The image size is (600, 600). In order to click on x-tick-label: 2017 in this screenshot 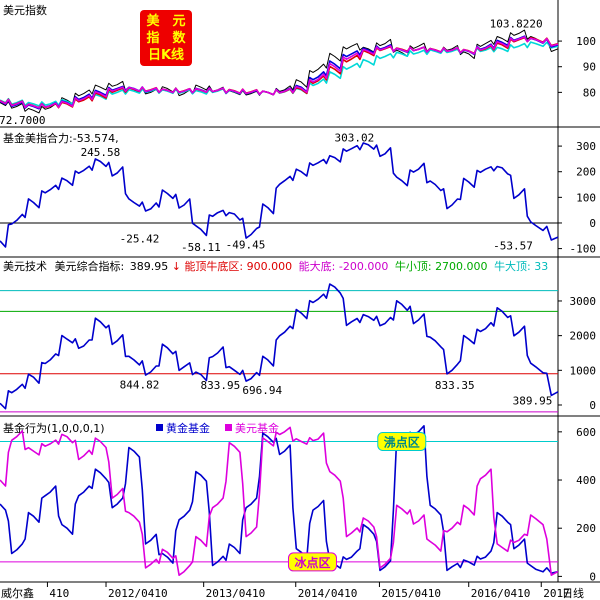, I will do `click(556, 593)`.